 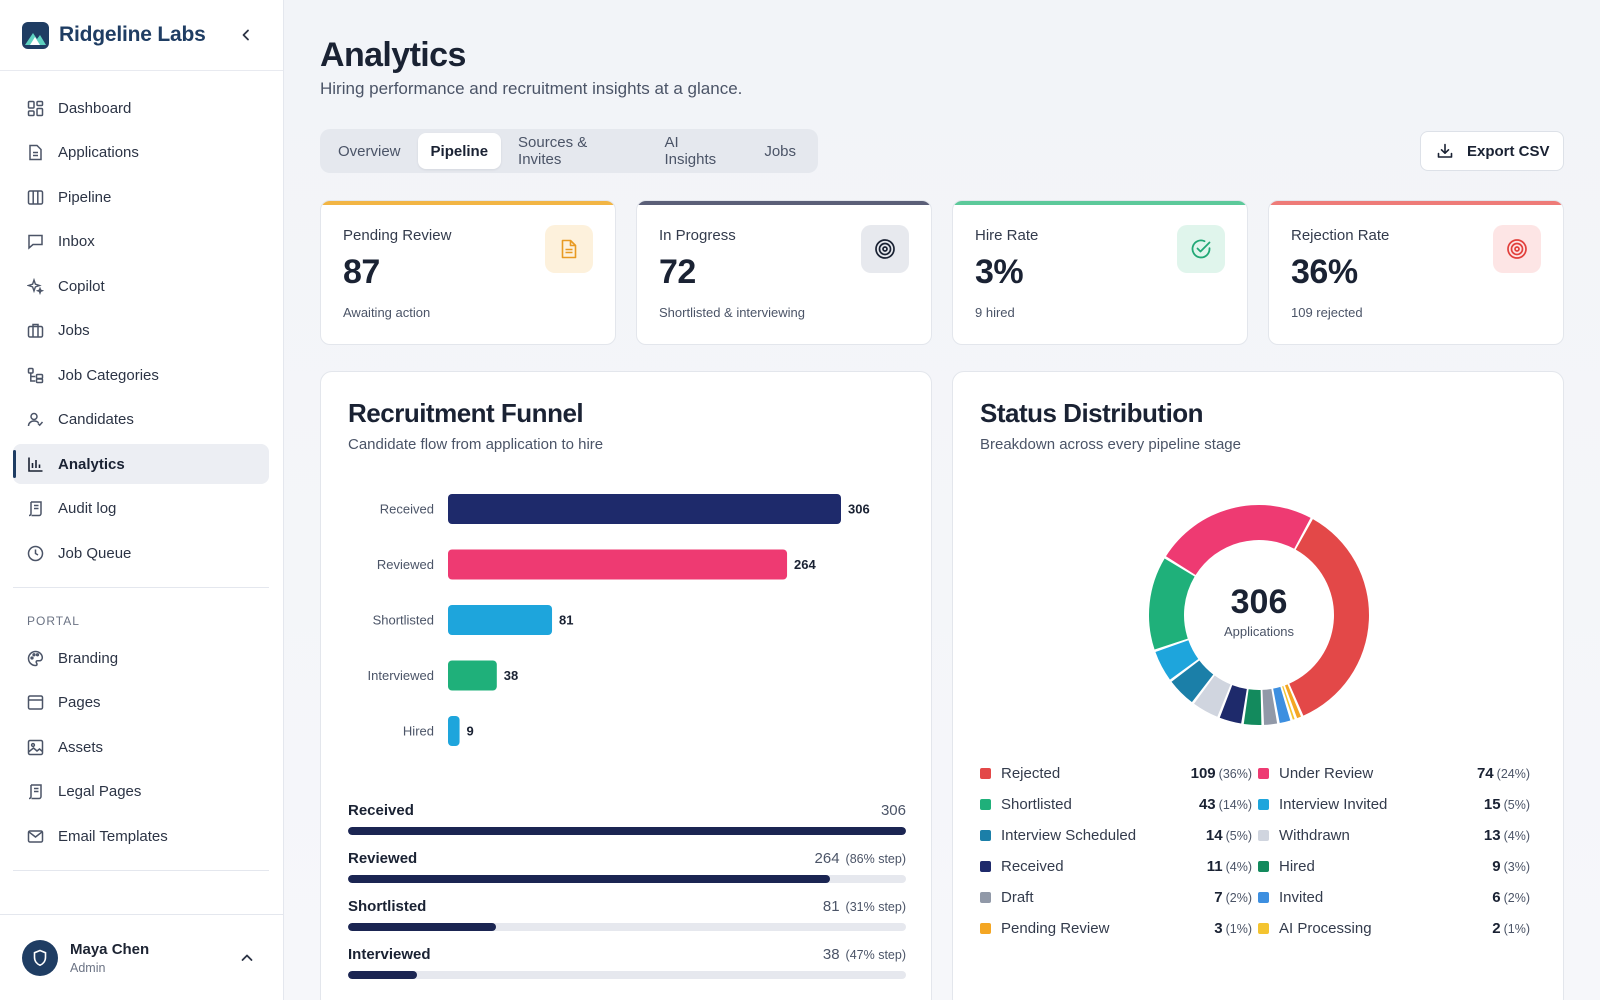 What do you see at coordinates (141, 108) in the screenshot?
I see `sidebar-item-dashboard: Dashboard` at bounding box center [141, 108].